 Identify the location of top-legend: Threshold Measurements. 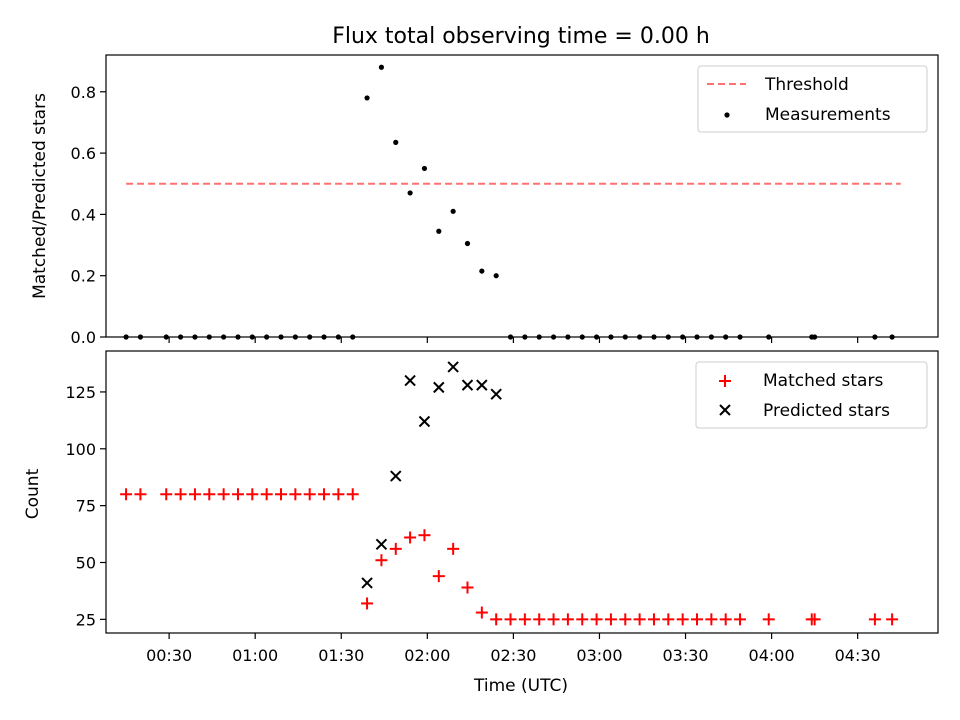
(812, 99).